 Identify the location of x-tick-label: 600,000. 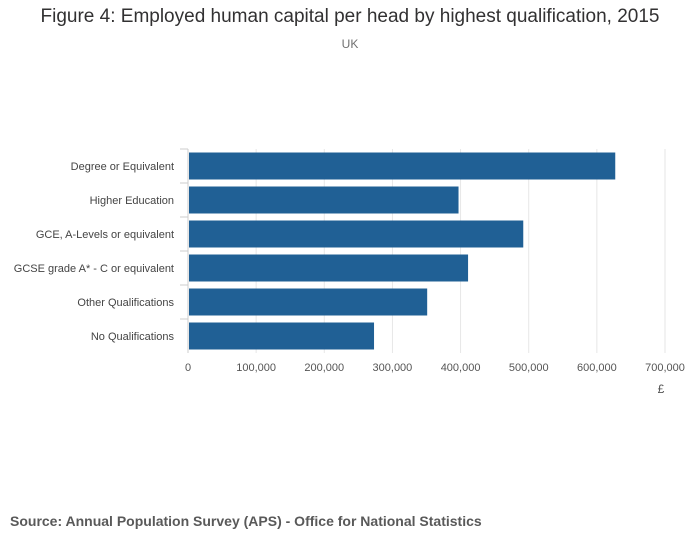
(597, 368).